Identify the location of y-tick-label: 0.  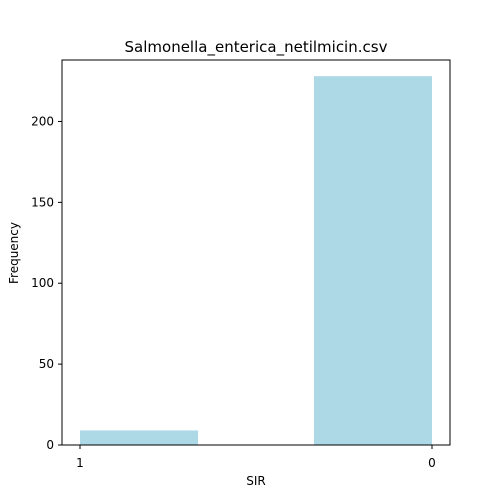
(50, 445).